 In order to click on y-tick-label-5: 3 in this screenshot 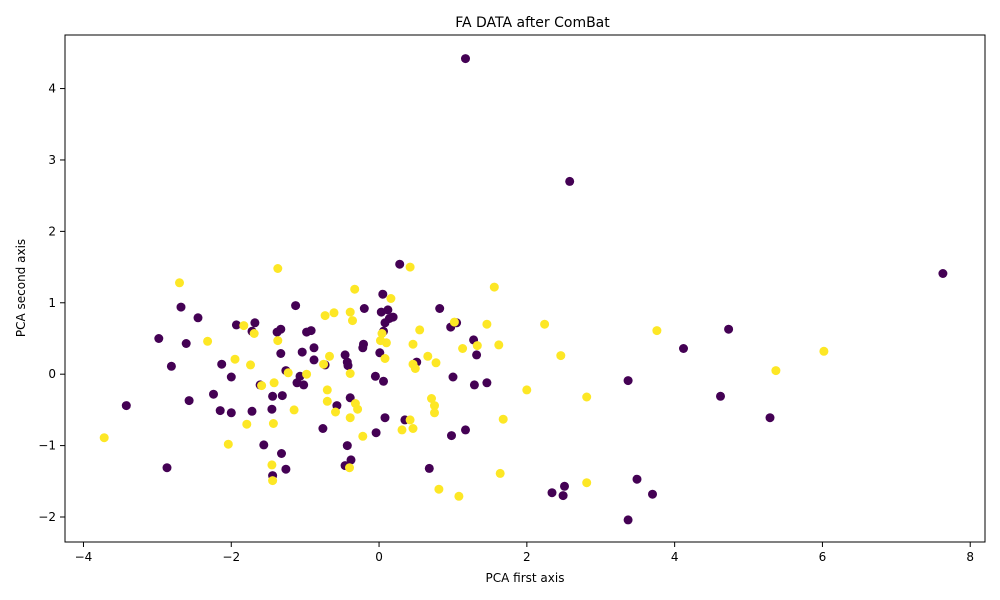, I will do `click(52, 160)`.